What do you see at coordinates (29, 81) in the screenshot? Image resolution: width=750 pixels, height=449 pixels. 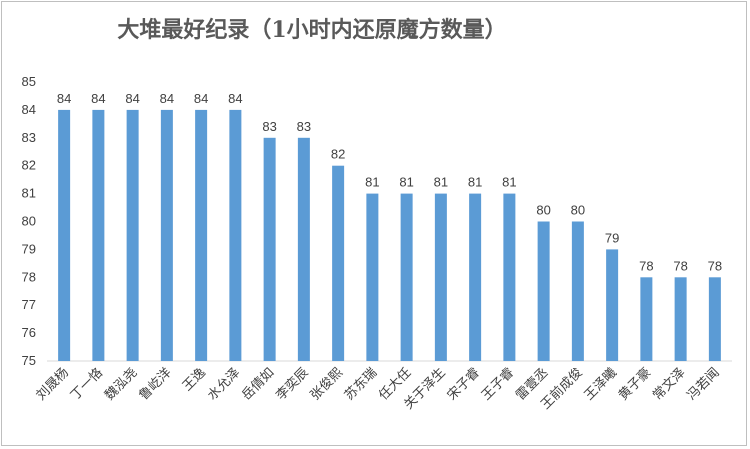 I see `y-tick-label: 85` at bounding box center [29, 81].